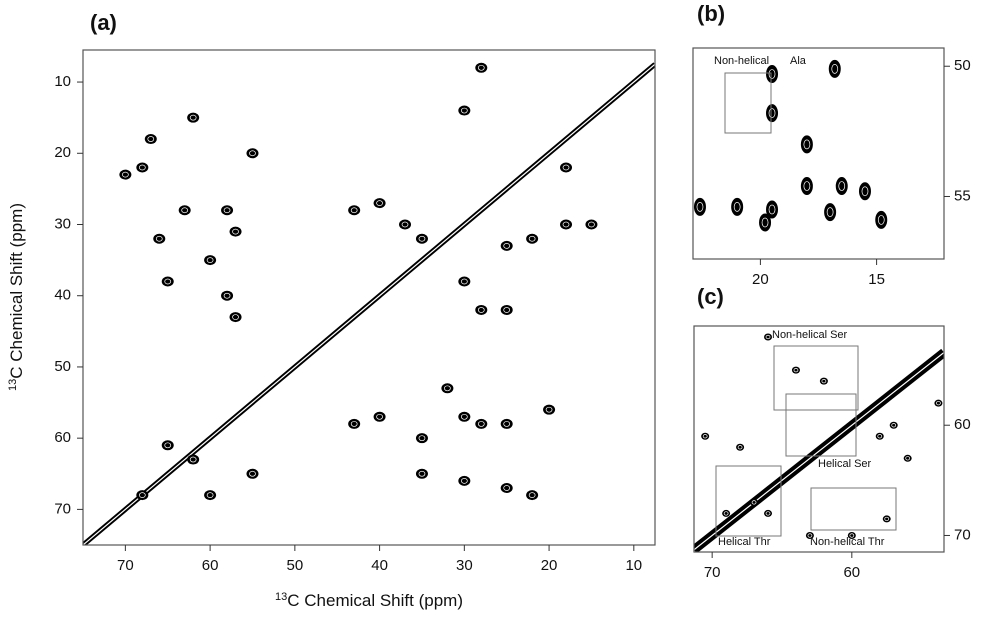  What do you see at coordinates (62, 223) in the screenshot?
I see `y-tick-label: 30` at bounding box center [62, 223].